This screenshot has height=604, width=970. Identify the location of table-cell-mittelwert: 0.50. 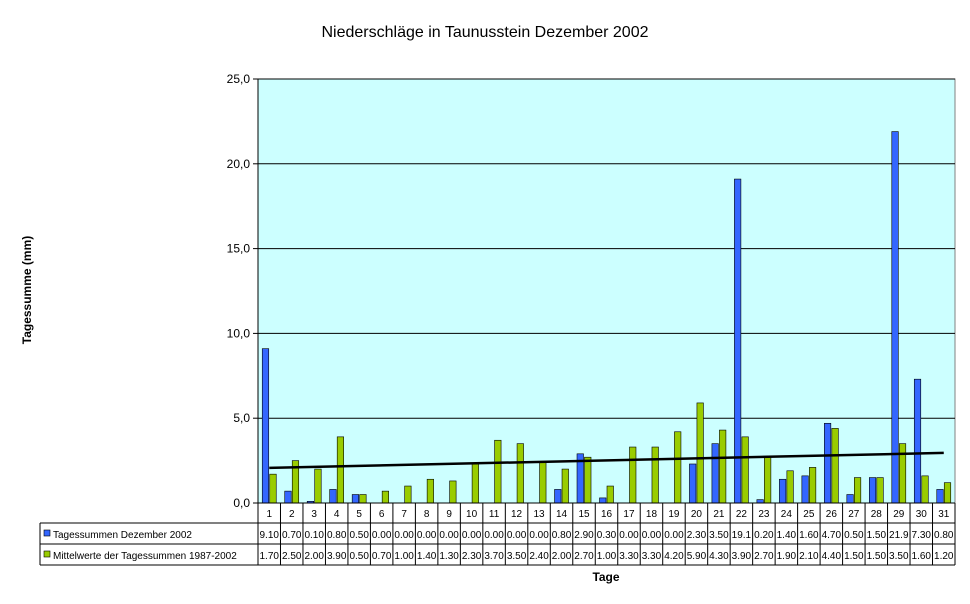
(359, 556).